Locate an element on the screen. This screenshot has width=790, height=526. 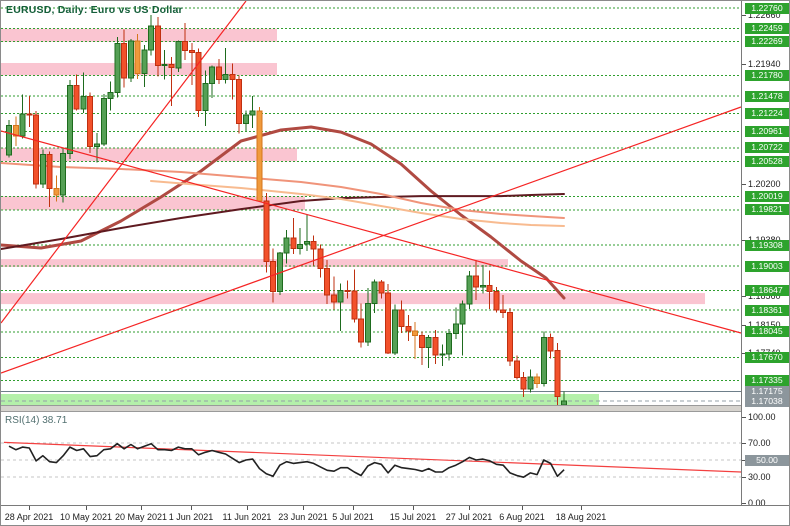
date-tick-label: 5 Jul 2021 is located at coordinates (353, 517).